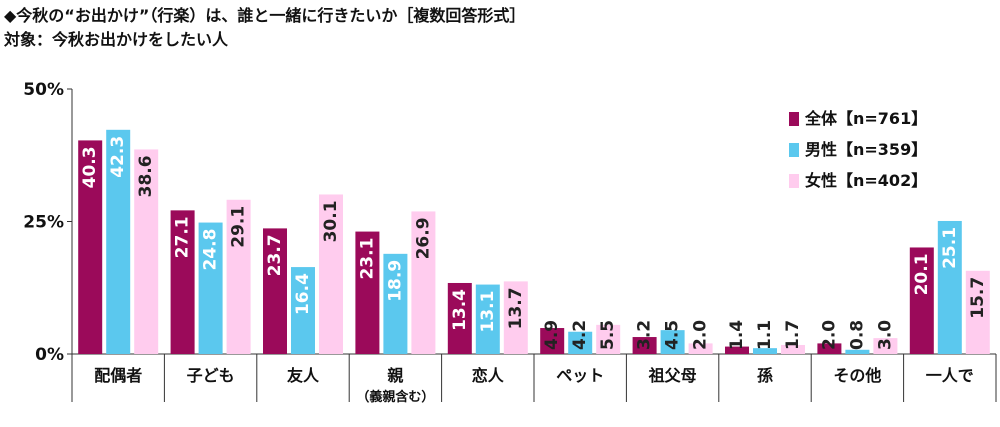 The width and height of the screenshot is (1000, 427). Describe the element at coordinates (367, 259) in the screenshot. I see `data-label: 23.1` at that location.